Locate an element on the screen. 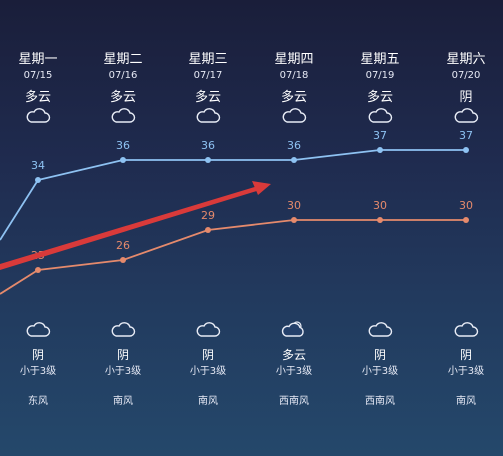 This screenshot has height=456, width=503. weekday-label: 星期三 is located at coordinates (208, 59).